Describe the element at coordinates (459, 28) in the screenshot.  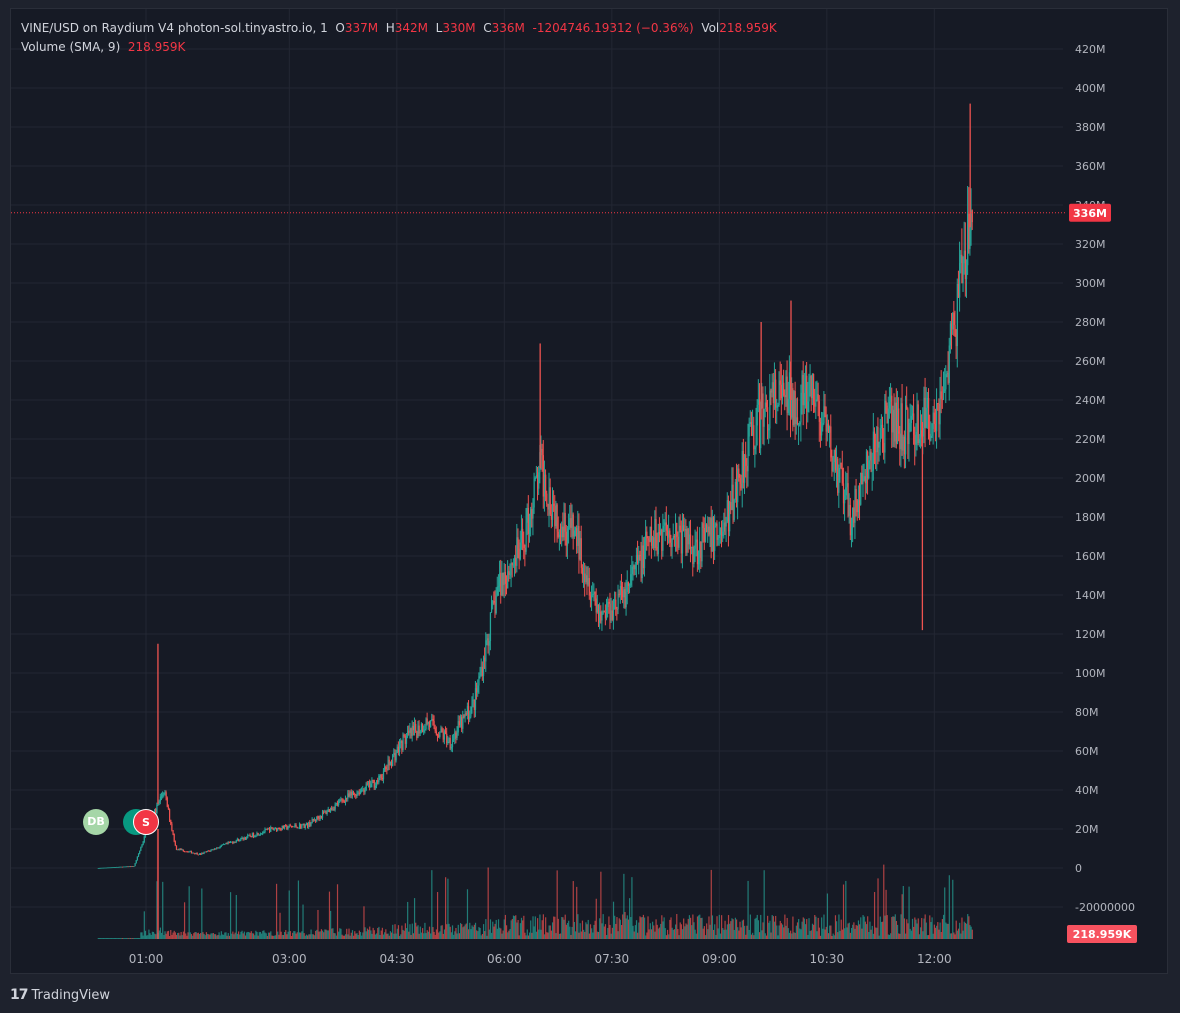
I see `low-value: 330M` at that location.